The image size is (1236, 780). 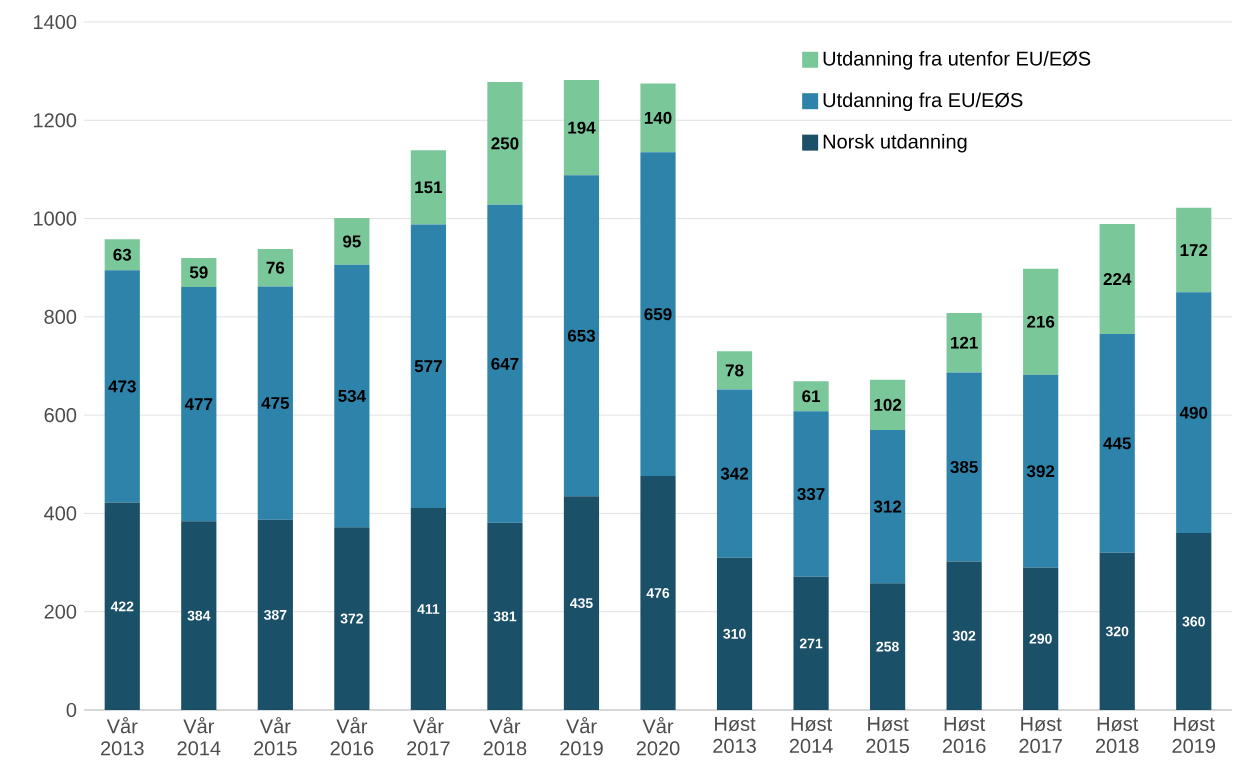 I want to click on data-label: 224, so click(x=1117, y=279).